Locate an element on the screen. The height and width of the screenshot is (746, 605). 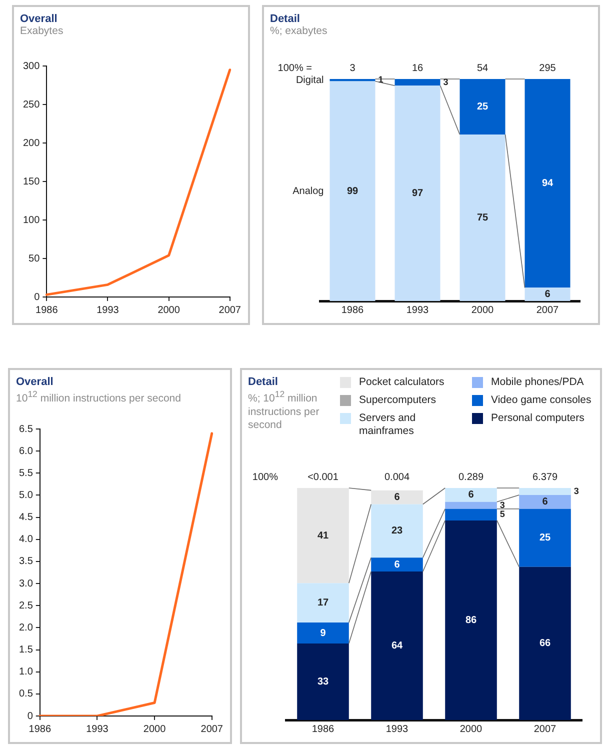
y-tick-label: 0.5 is located at coordinates (26, 694).